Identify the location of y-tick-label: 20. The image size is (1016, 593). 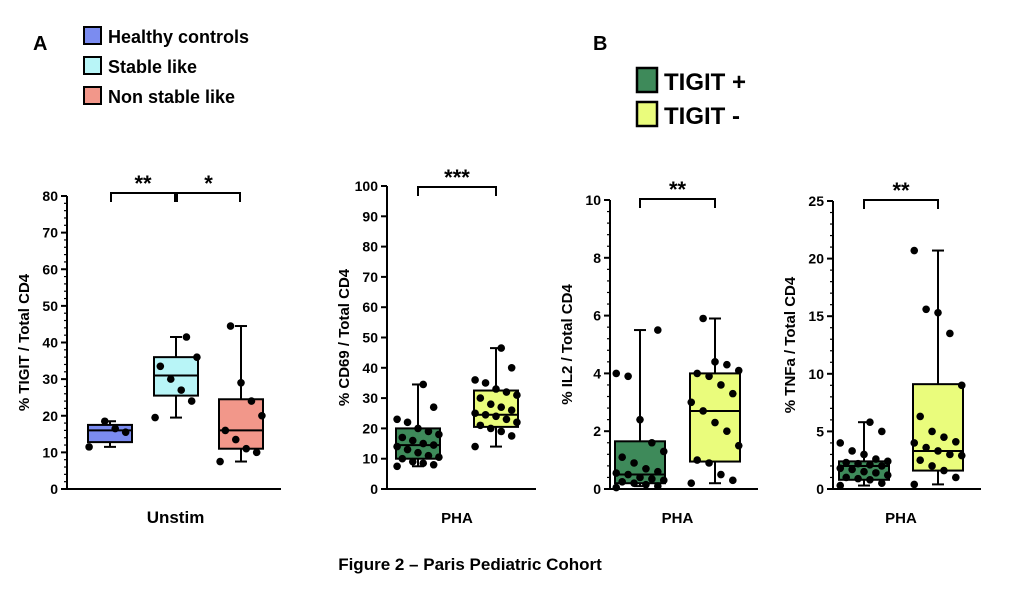
(50, 416).